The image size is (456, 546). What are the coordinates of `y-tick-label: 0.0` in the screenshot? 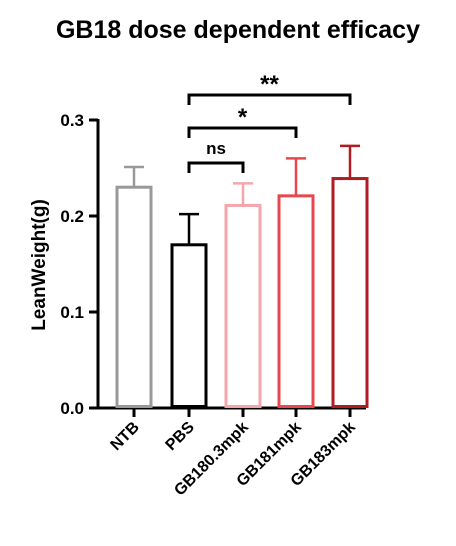 It's located at (72, 408).